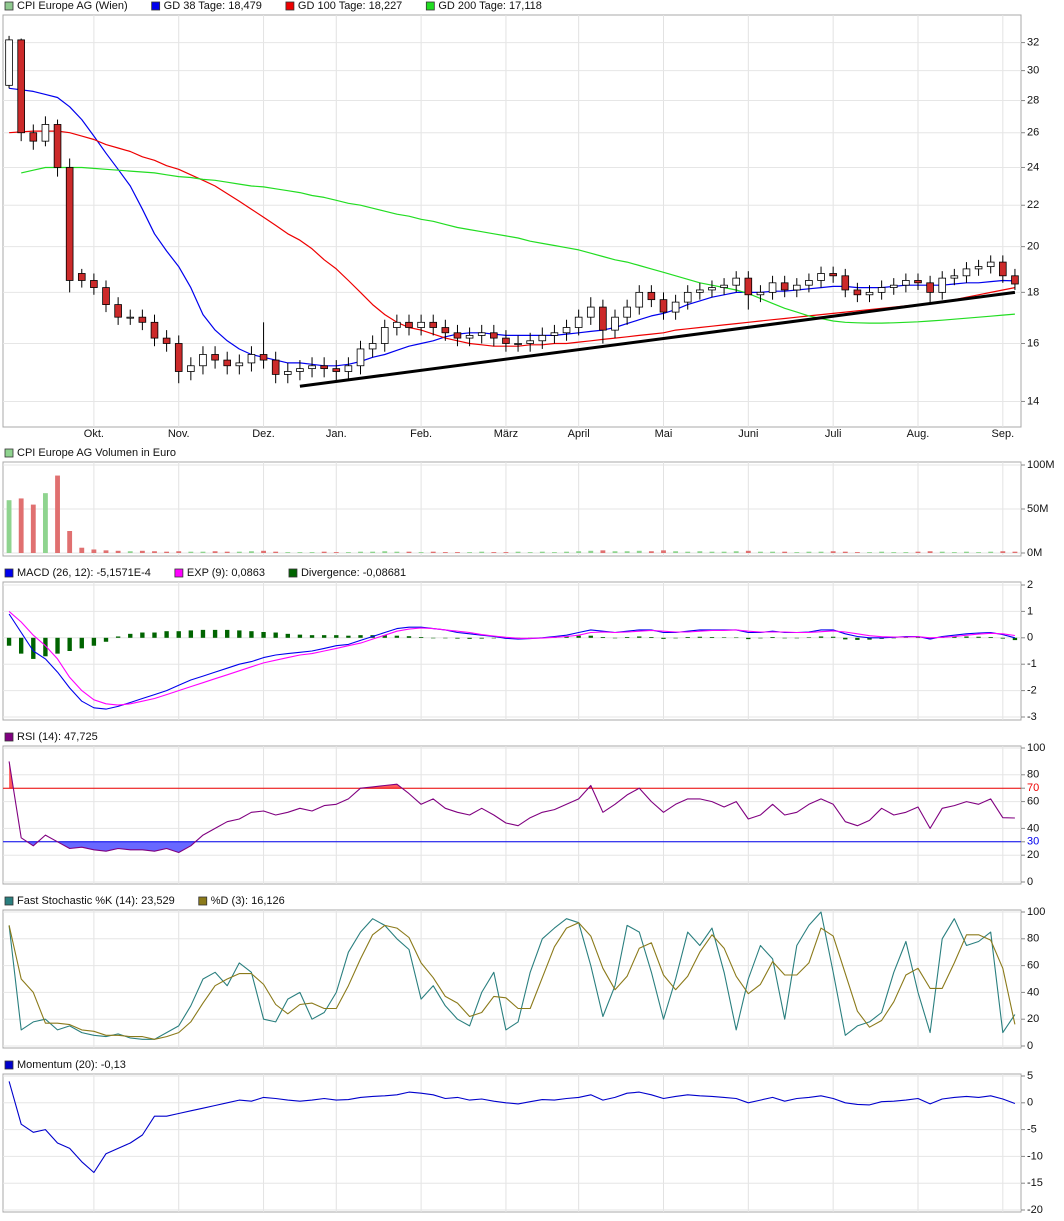 The image size is (1064, 1221). Describe the element at coordinates (657, 339) in the screenshot. I see `trendline` at that location.